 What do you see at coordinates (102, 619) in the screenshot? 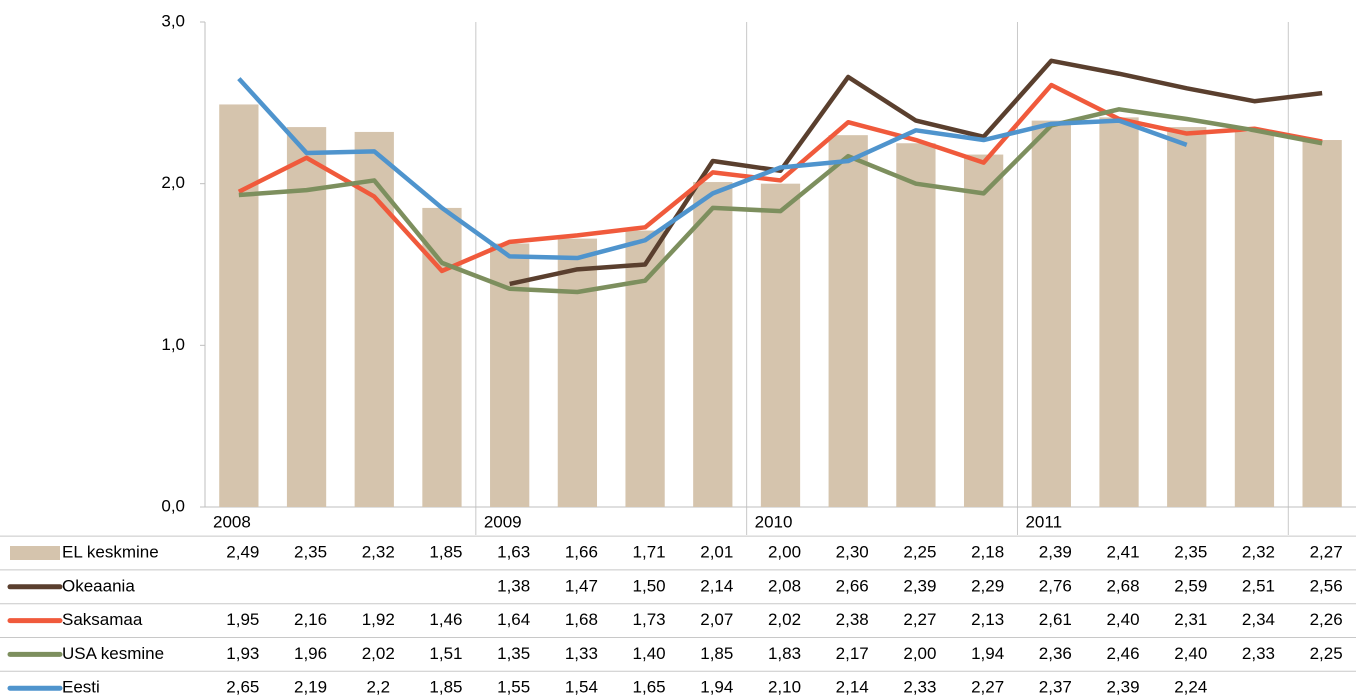
I see `legend-label: Saksamaa` at bounding box center [102, 619].